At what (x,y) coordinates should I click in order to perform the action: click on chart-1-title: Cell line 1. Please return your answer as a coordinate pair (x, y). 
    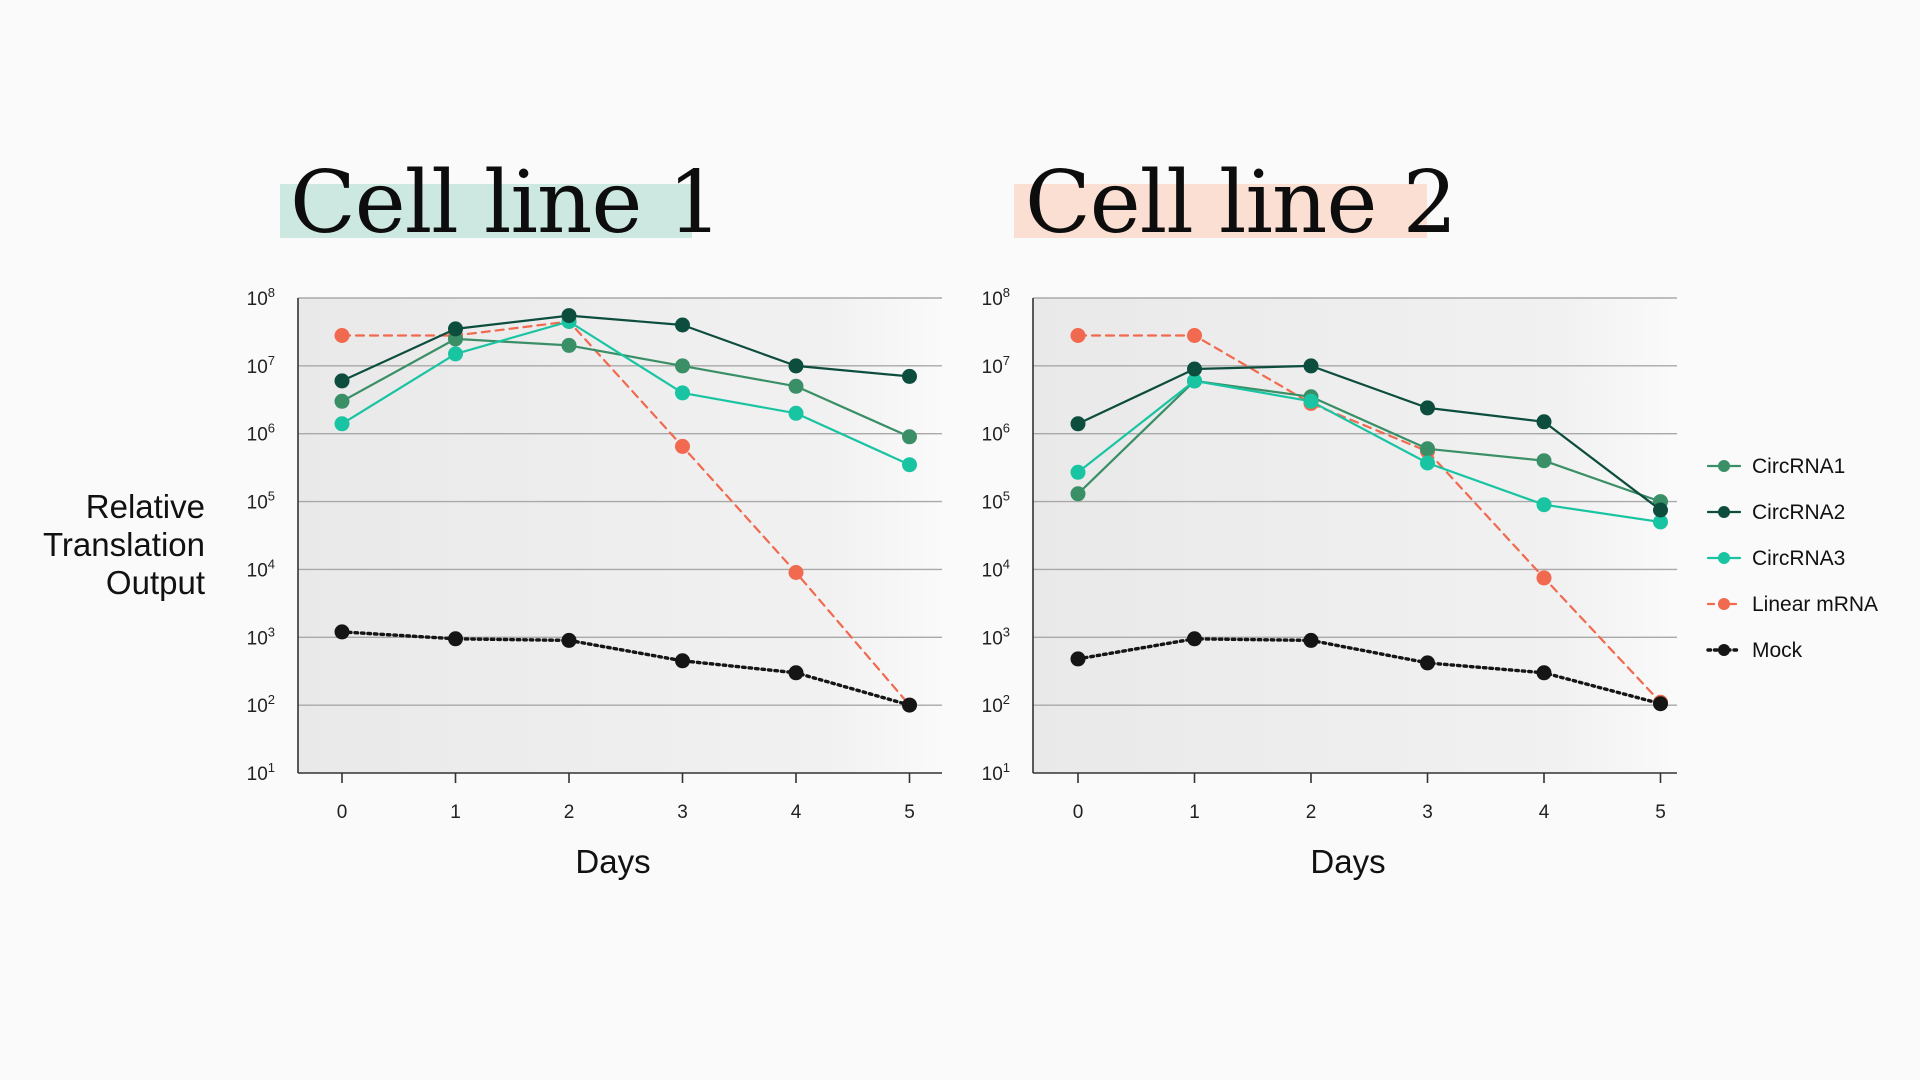
    Looking at the image, I should click on (506, 203).